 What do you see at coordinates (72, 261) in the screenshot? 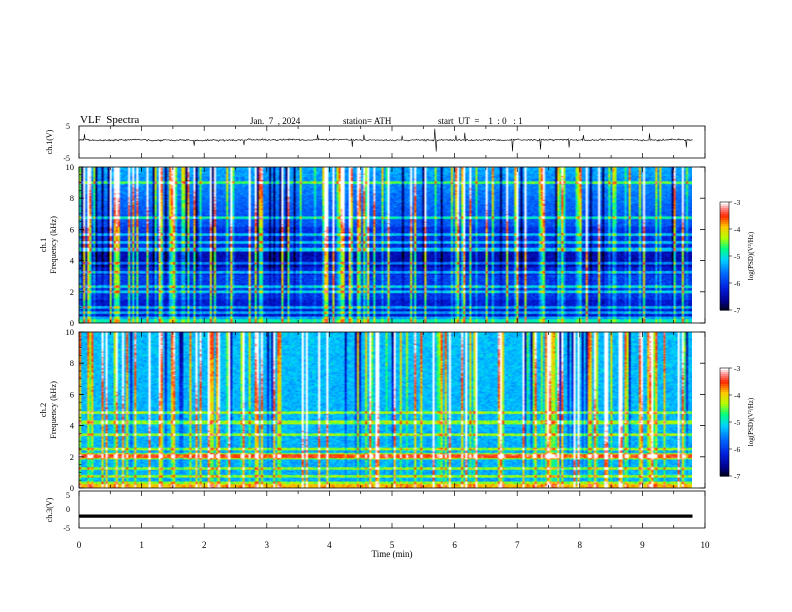
I see `ch1-ytick-label: 4` at bounding box center [72, 261].